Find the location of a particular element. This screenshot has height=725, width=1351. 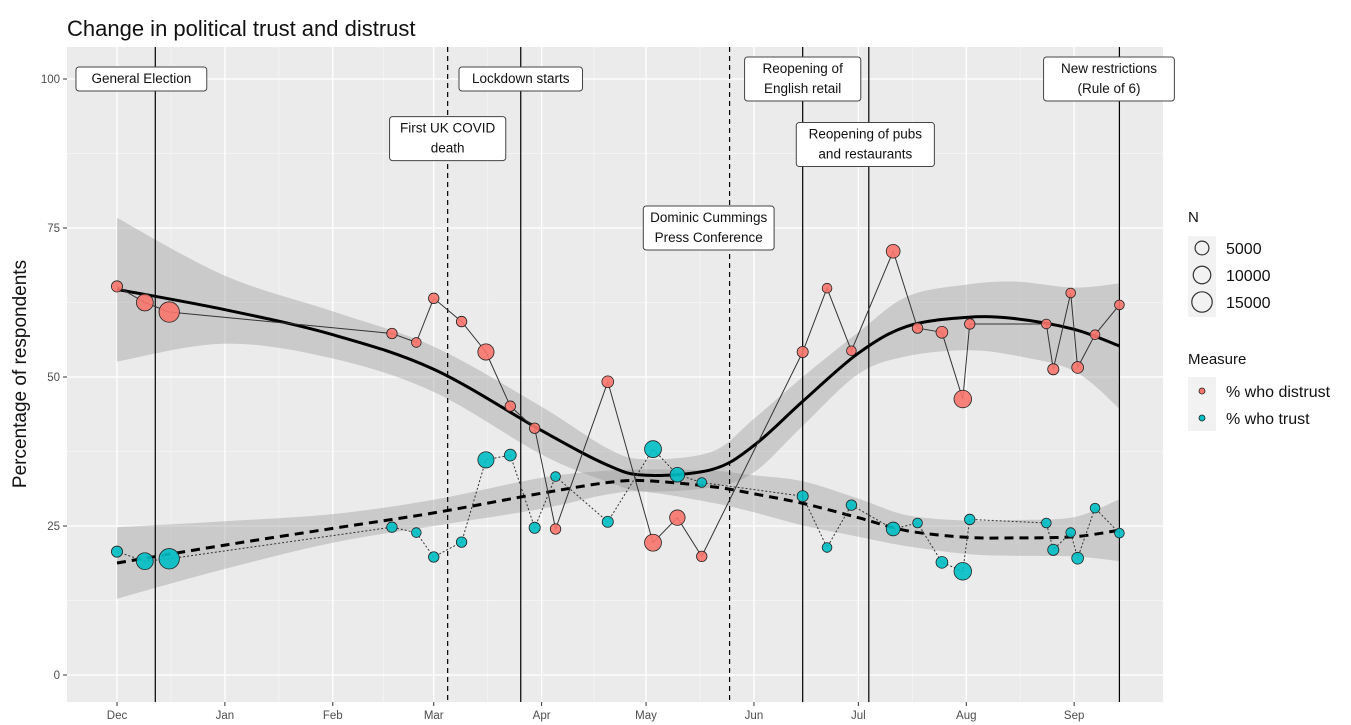

annotation-text: General Election is located at coordinates (141, 78).